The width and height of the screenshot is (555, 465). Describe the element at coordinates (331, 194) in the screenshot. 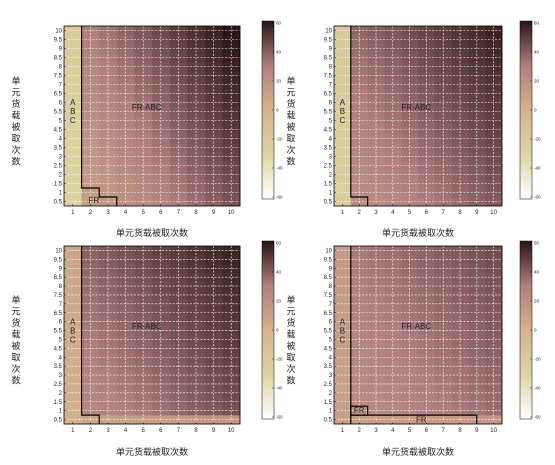

I see `y-tick-label: 1` at that location.